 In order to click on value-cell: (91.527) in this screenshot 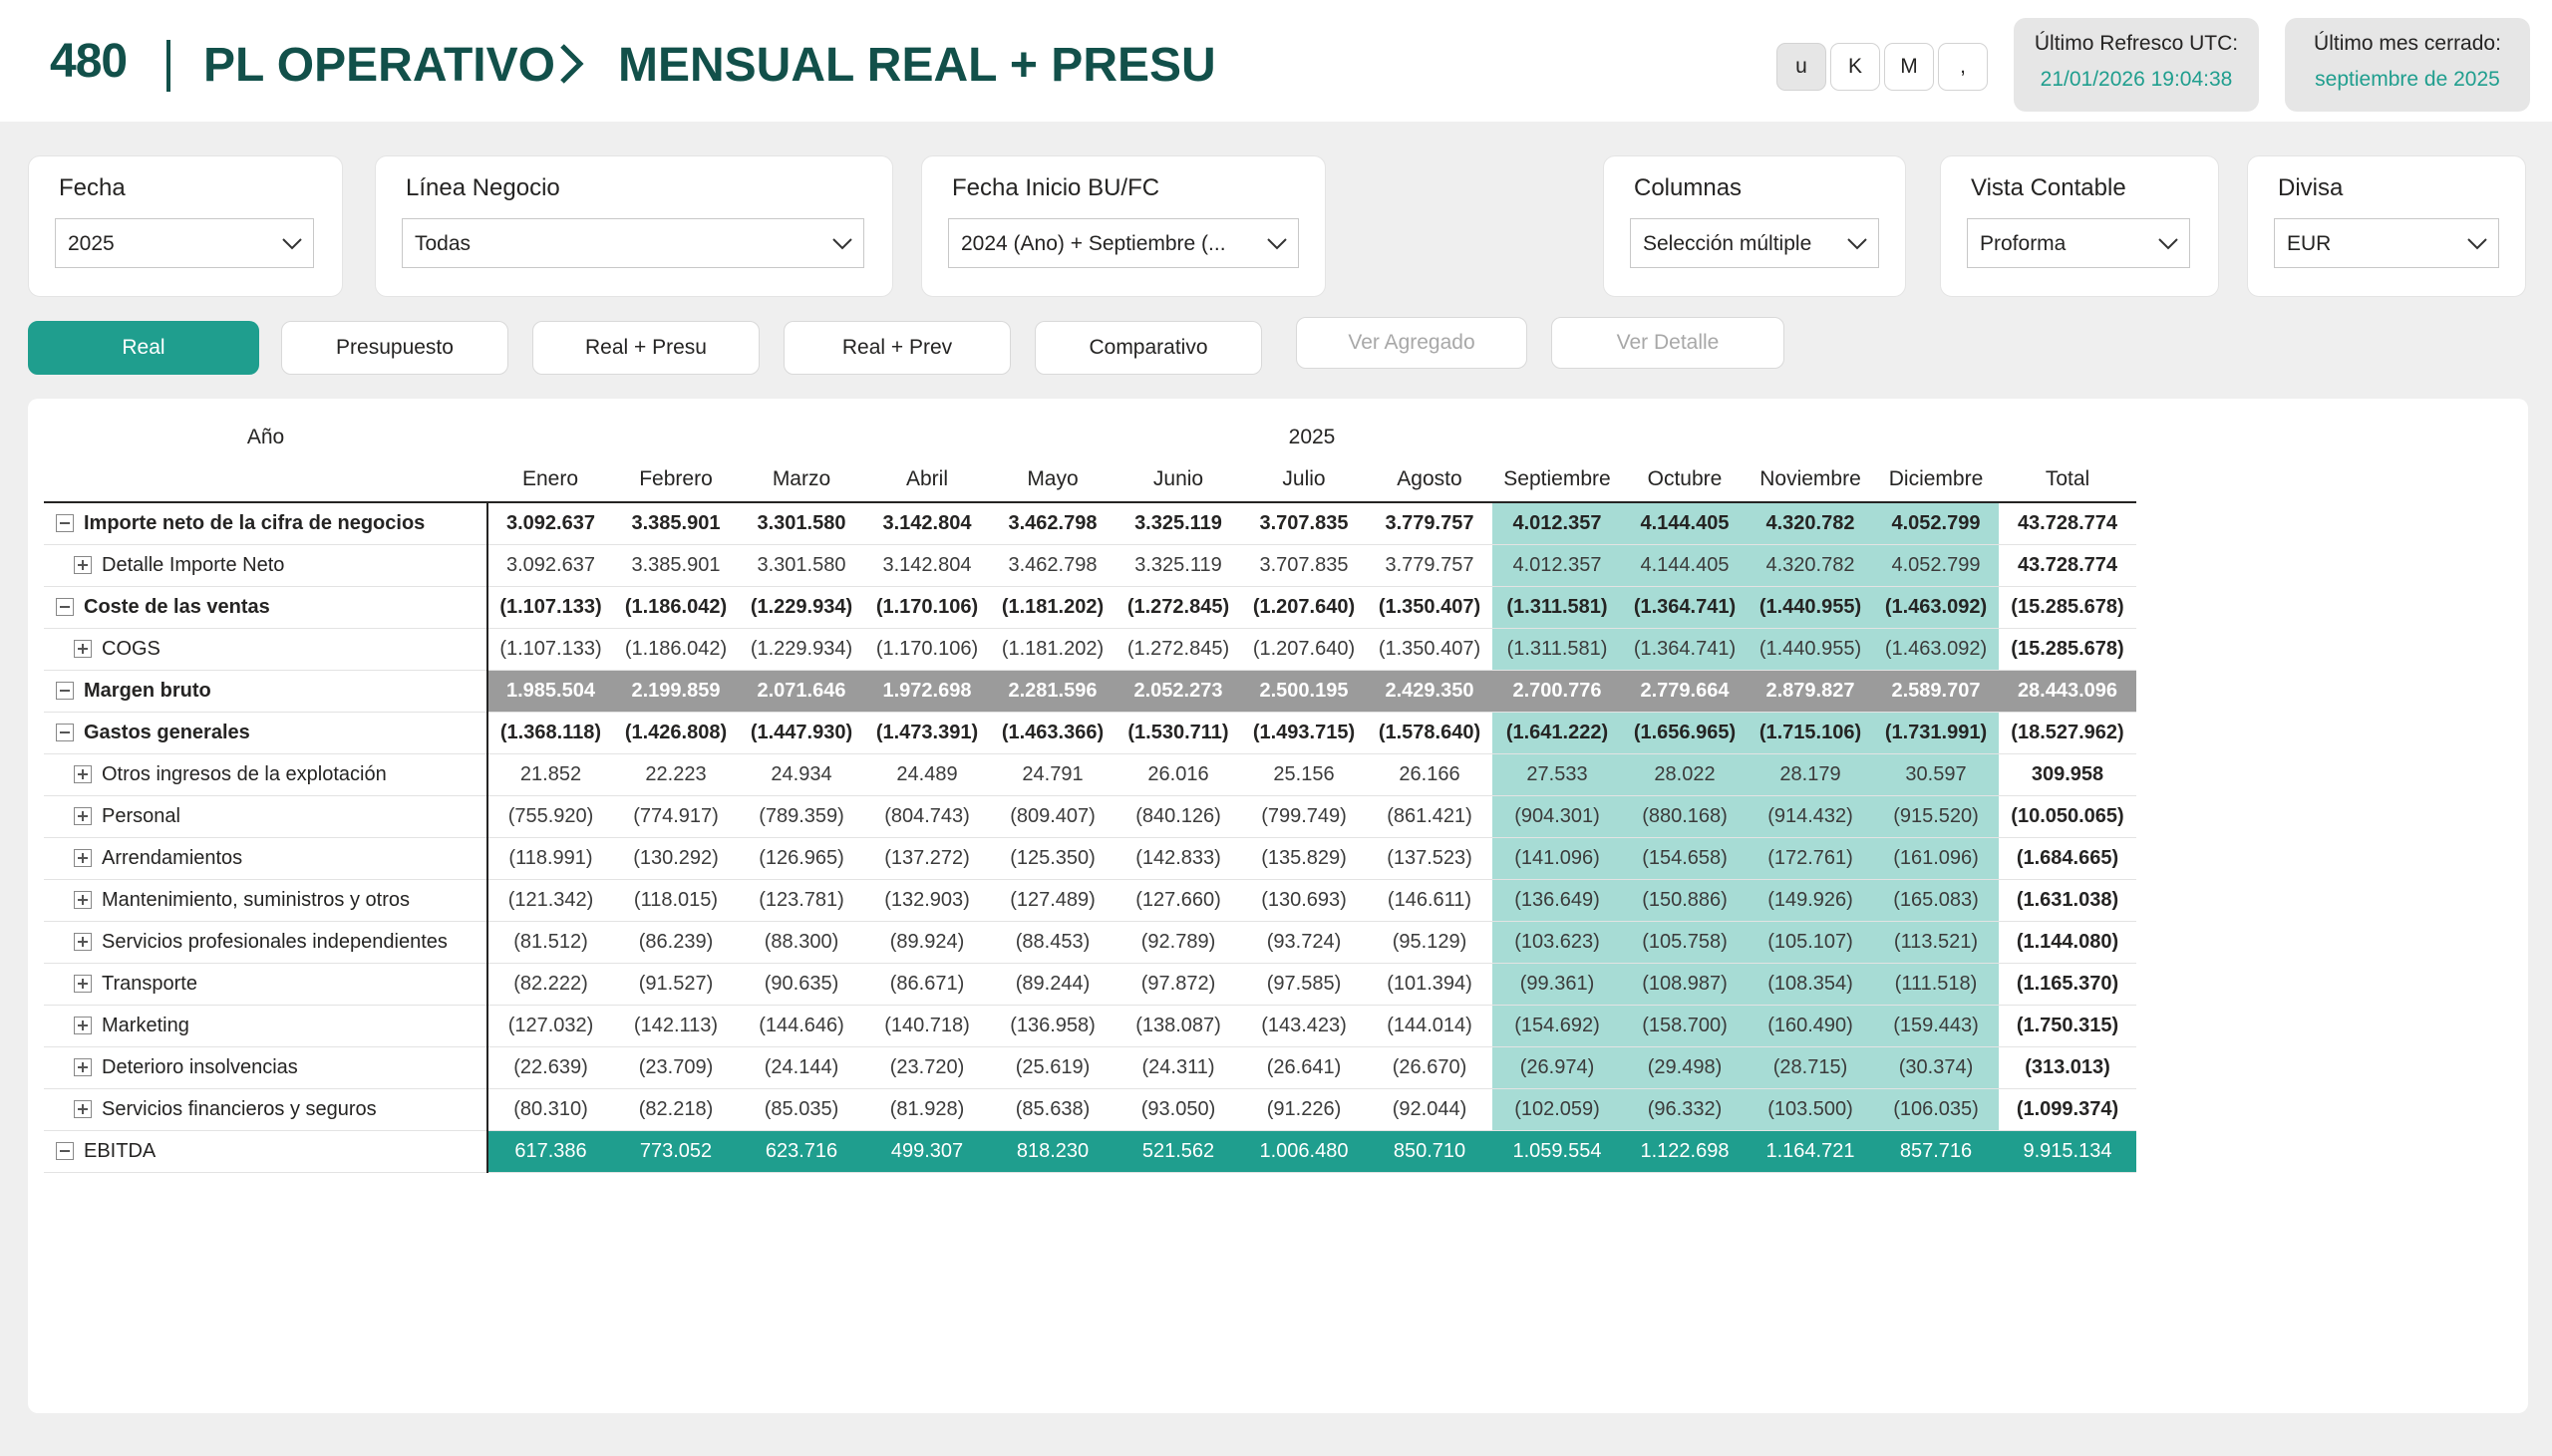, I will do `click(676, 985)`.